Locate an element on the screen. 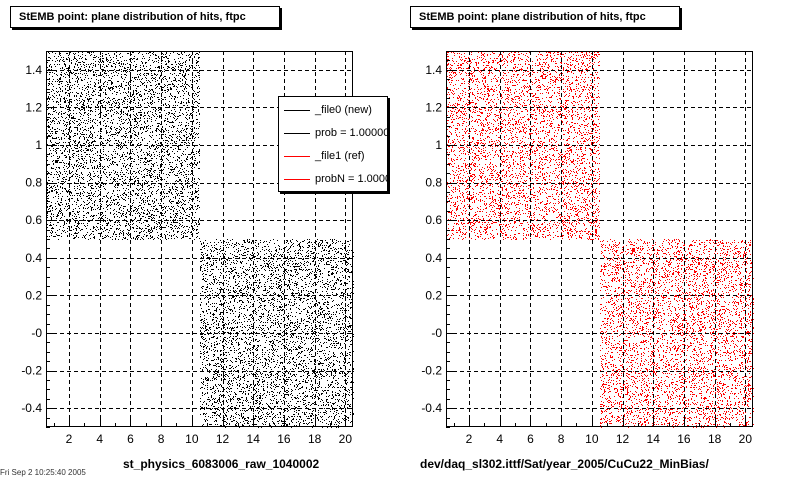 This screenshot has width=800, height=480. legend-label: probN = 1.000000 is located at coordinates (351, 179).